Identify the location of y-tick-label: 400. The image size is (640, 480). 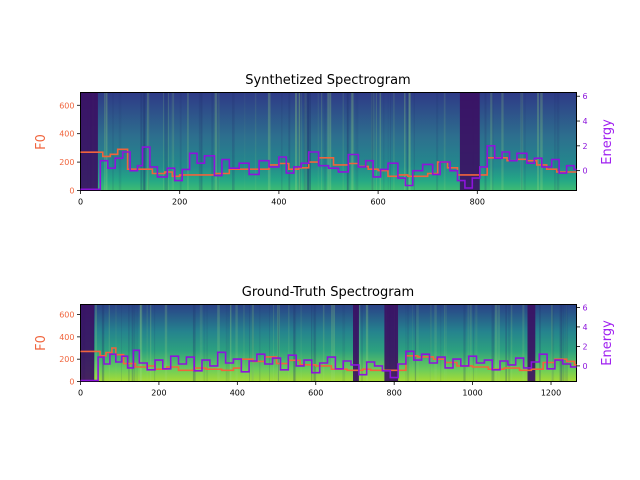
(66, 134).